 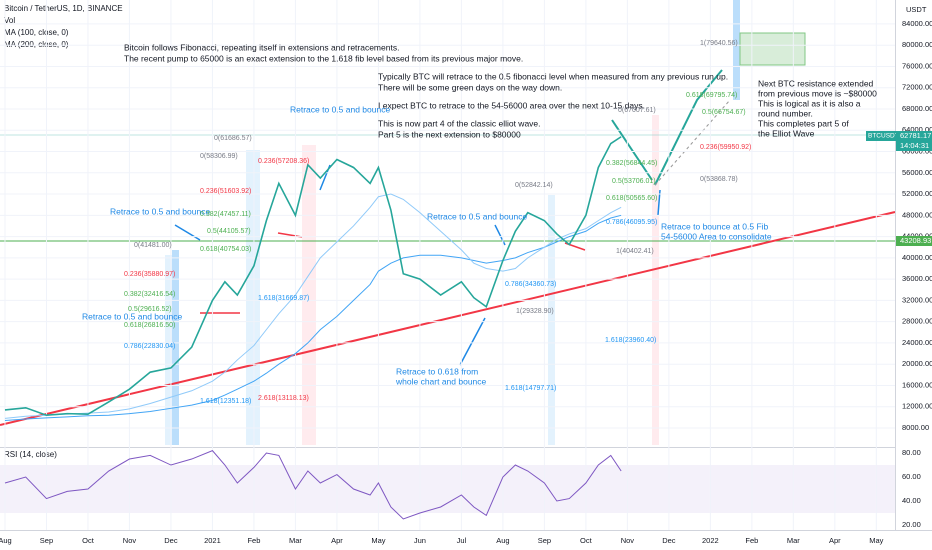 What do you see at coordinates (916, 9) in the screenshot?
I see `unit-label: USDT` at bounding box center [916, 9].